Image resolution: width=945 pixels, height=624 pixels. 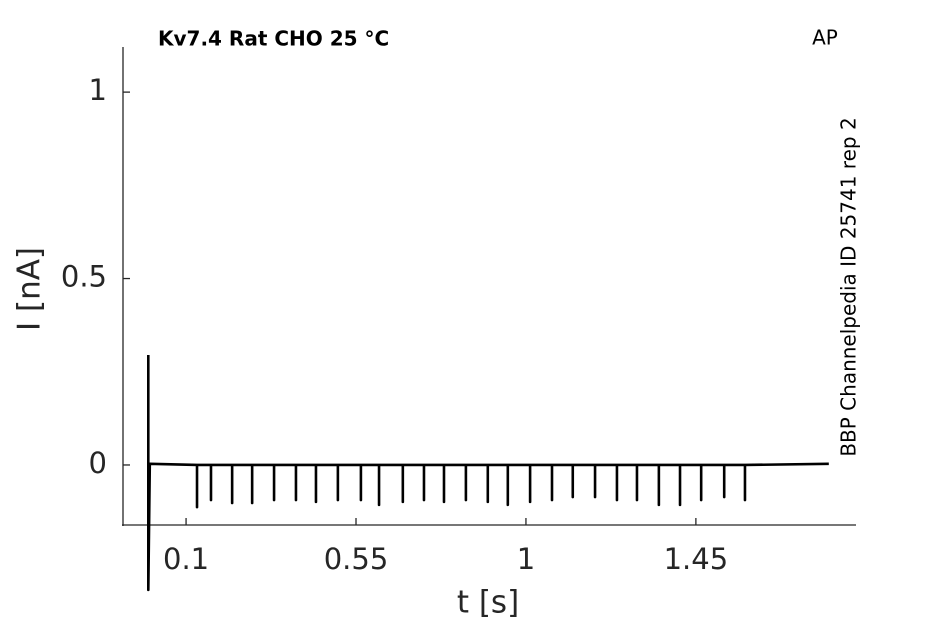 I want to click on annotation: AP, so click(x=825, y=38).